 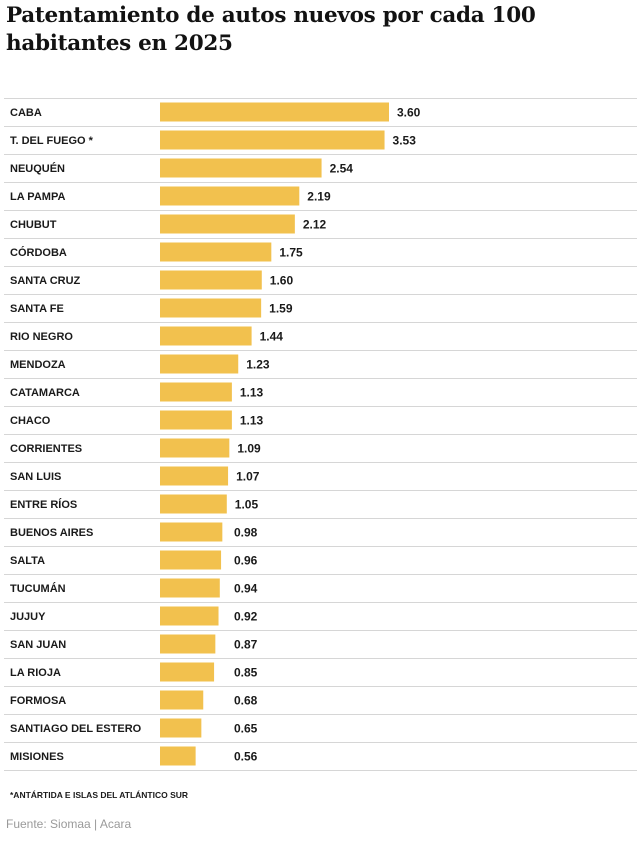 I want to click on category-label: NEUQUÉN, so click(x=37, y=168).